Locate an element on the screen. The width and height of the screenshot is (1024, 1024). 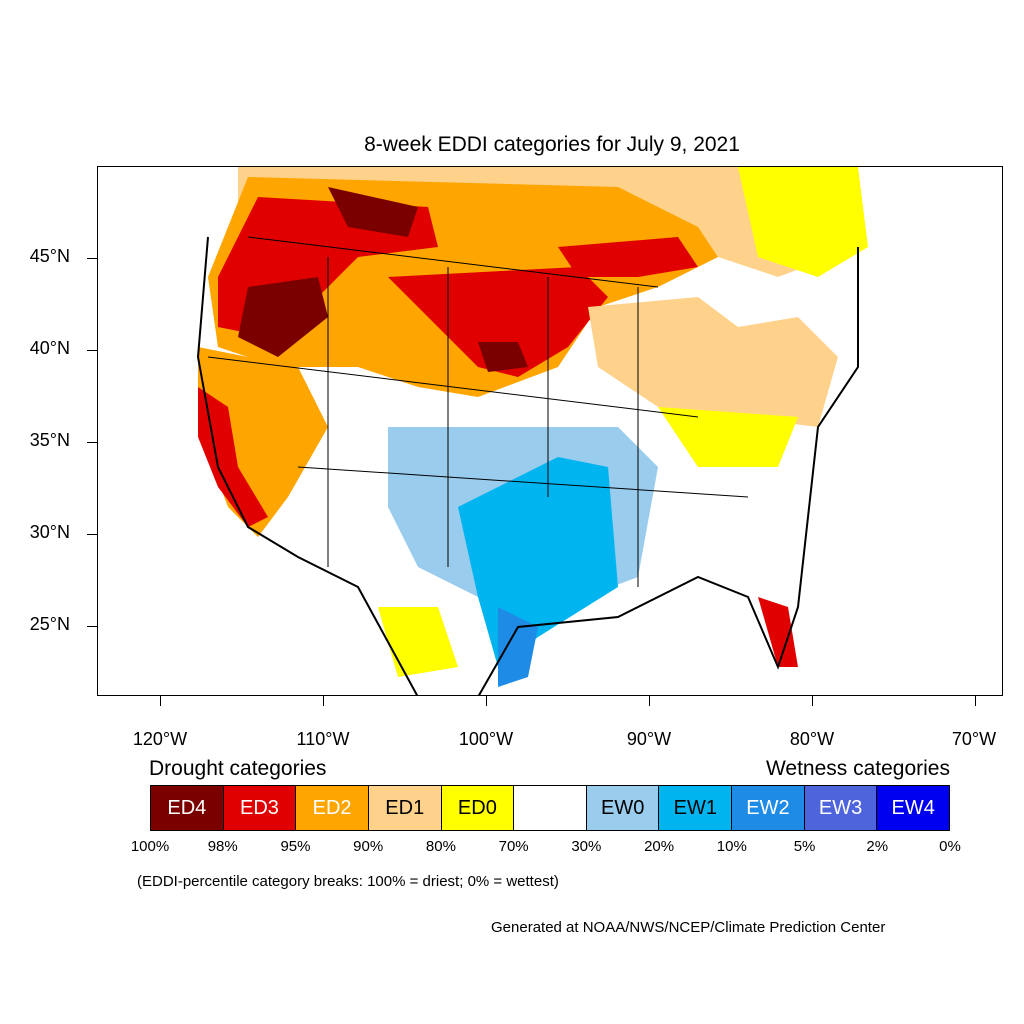
drought-categories-heading: Drought categories is located at coordinates (238, 768).